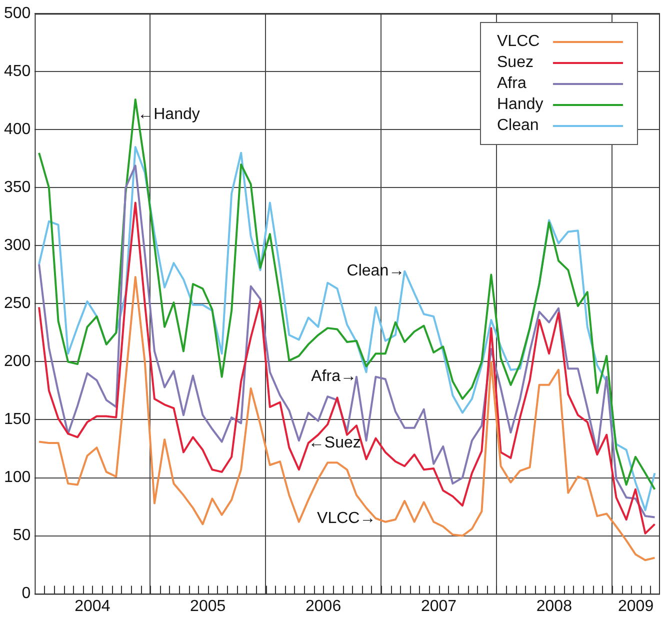  I want to click on y-tick-label: 0, so click(26, 593).